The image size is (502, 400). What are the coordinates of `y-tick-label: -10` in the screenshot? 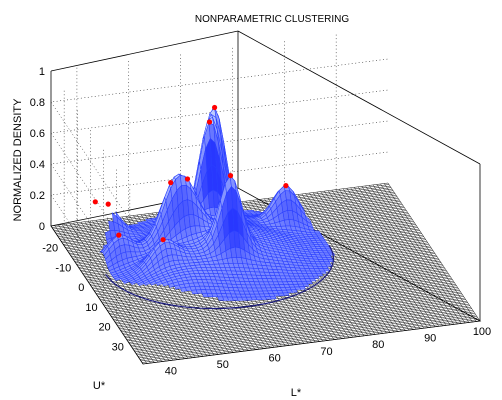 It's located at (63, 268).